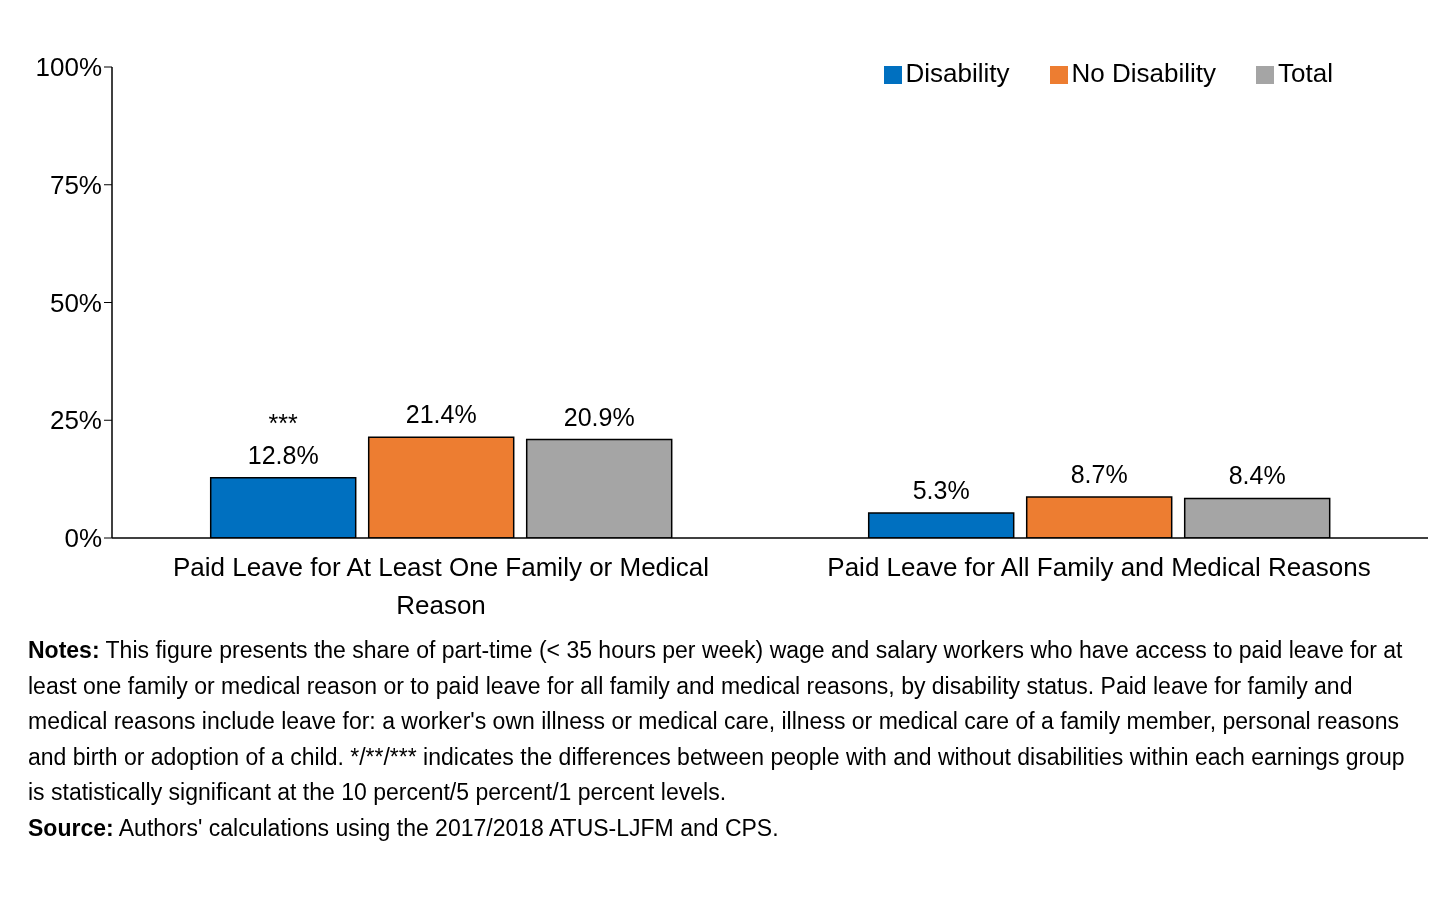  Describe the element at coordinates (441, 414) in the screenshot. I see `data-label: 21.4%` at that location.